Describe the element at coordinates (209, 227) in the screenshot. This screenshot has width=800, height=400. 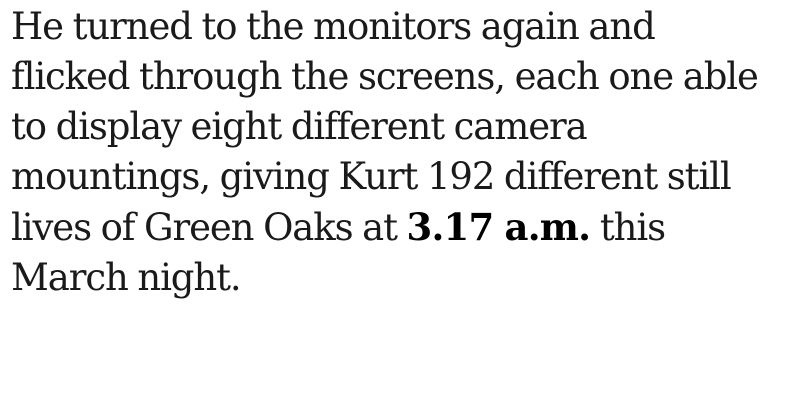
I see `text-line-5-before: lives of Green Oaks at` at that location.